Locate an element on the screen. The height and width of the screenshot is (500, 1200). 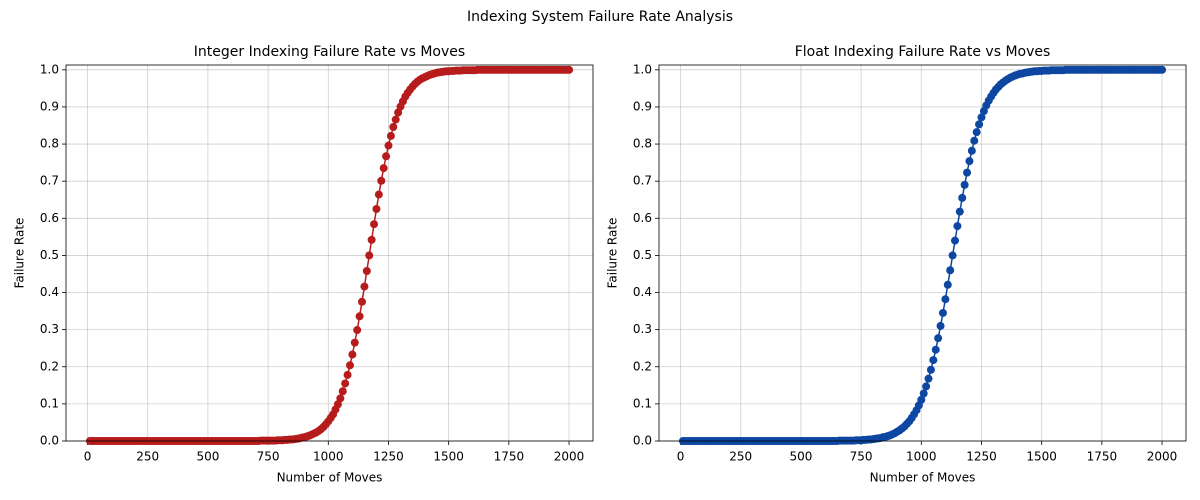
subplot-title: Integer Indexing Failure Rate vs Moves is located at coordinates (329, 52).